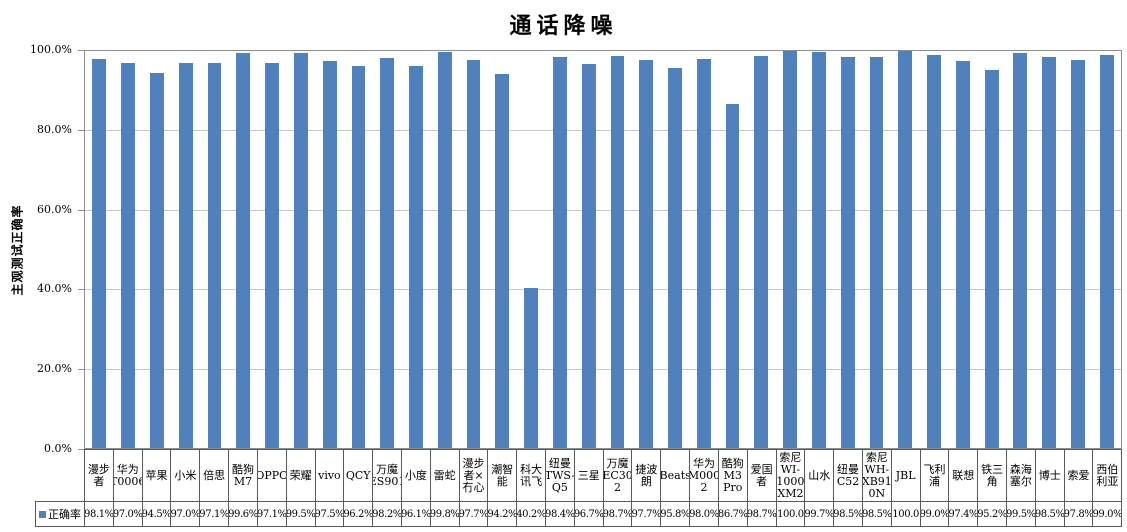 The width and height of the screenshot is (1127, 532). What do you see at coordinates (963, 475) in the screenshot?
I see `category-cell: 联想` at bounding box center [963, 475].